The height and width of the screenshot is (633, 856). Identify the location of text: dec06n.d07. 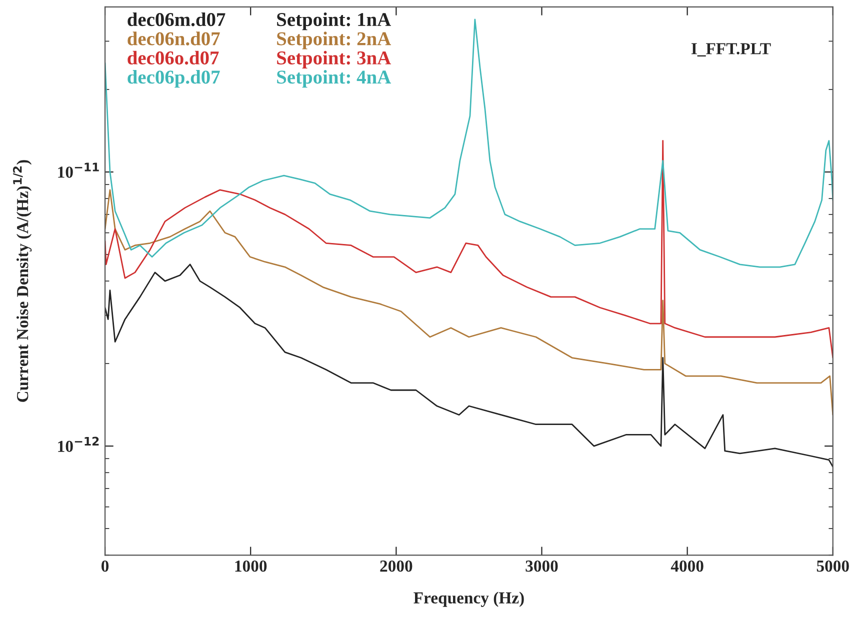
(174, 39).